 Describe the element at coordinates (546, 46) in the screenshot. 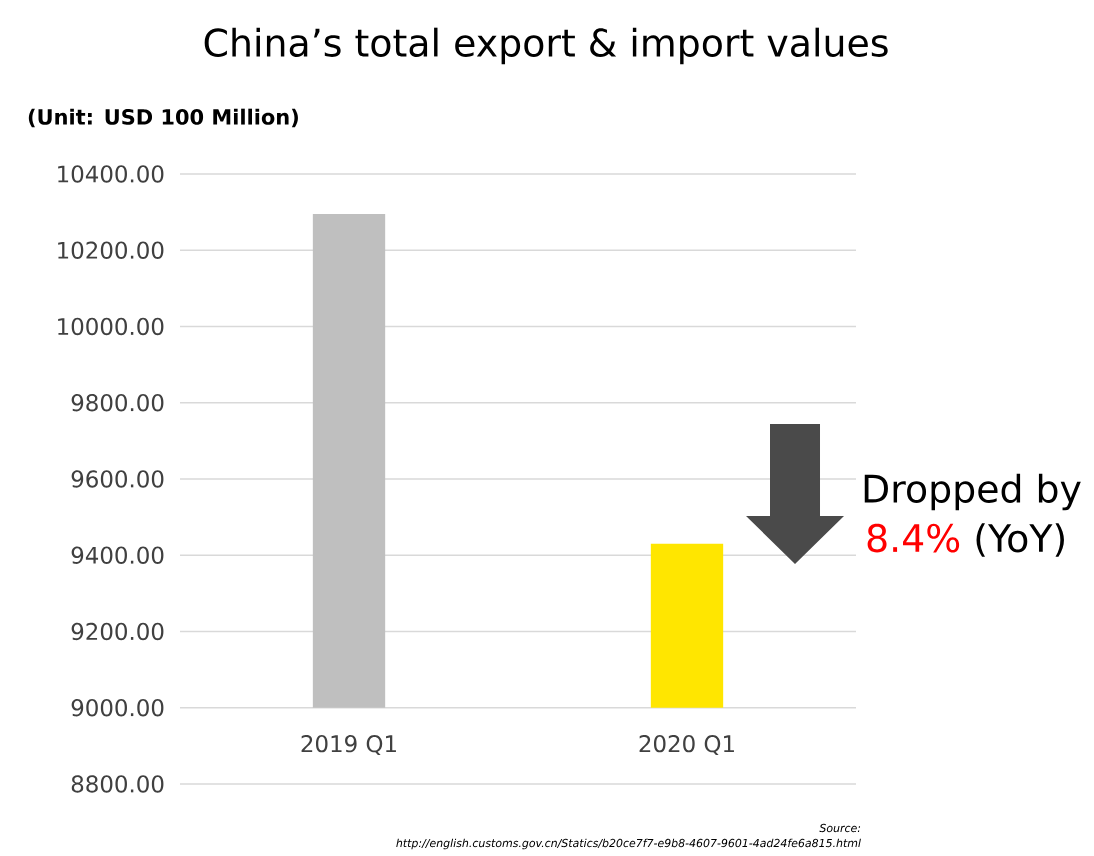

I see `chart-title: China’s total export & import values` at that location.